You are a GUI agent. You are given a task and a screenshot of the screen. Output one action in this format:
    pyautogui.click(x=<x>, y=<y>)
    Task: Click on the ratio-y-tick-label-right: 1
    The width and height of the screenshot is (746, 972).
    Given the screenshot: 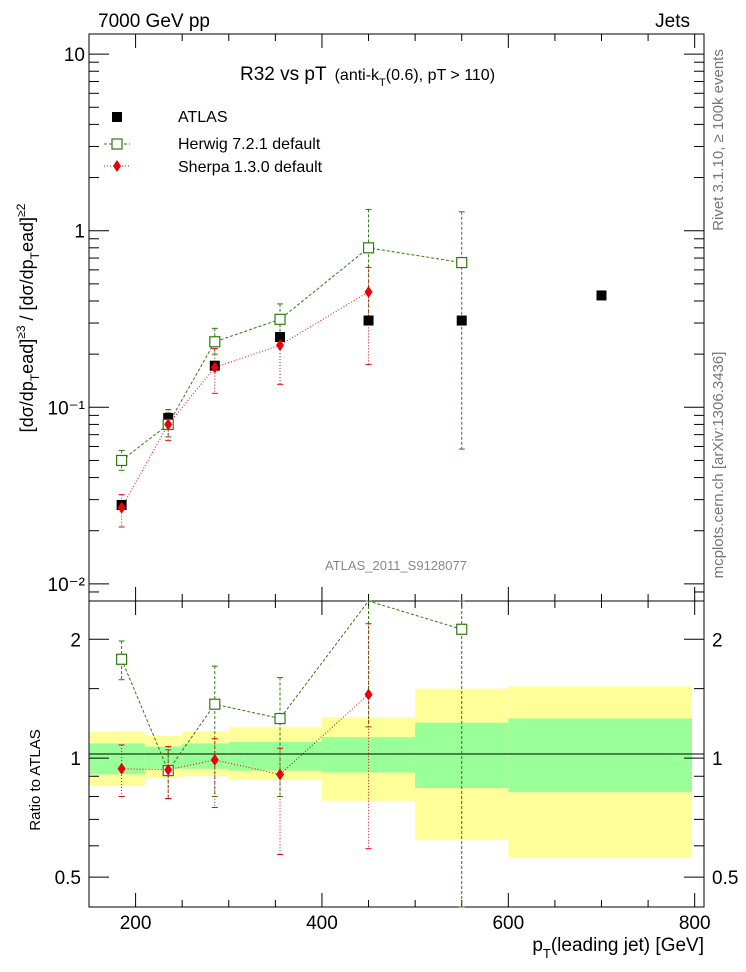 What is the action you would take?
    pyautogui.click(x=717, y=759)
    